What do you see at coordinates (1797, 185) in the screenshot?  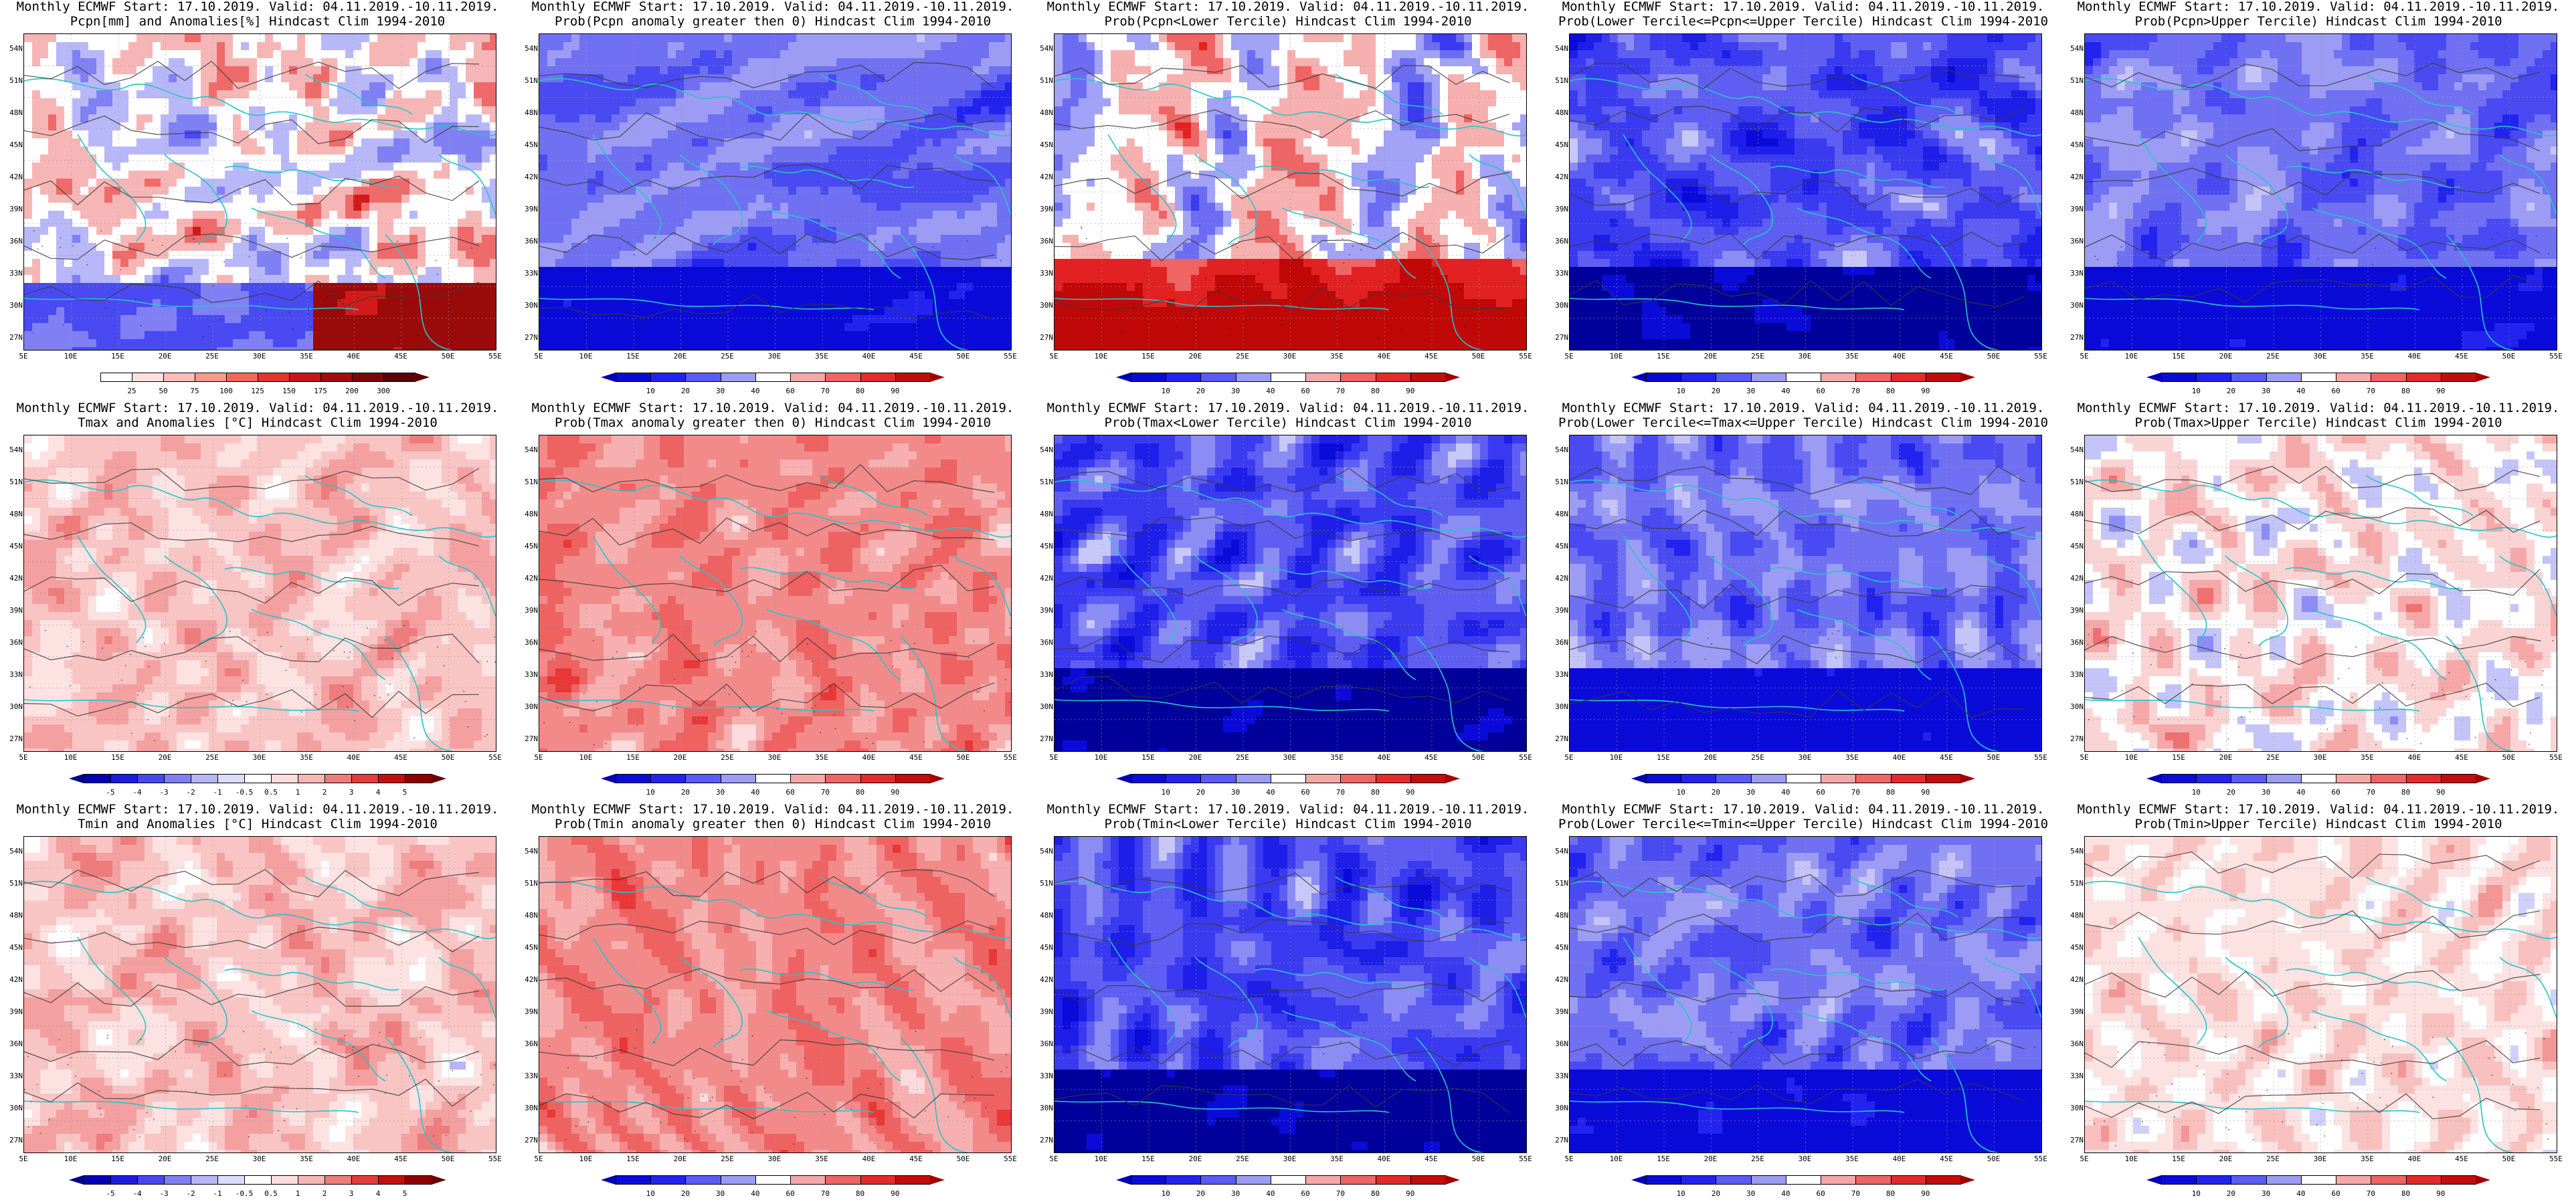 I see `contours` at bounding box center [1797, 185].